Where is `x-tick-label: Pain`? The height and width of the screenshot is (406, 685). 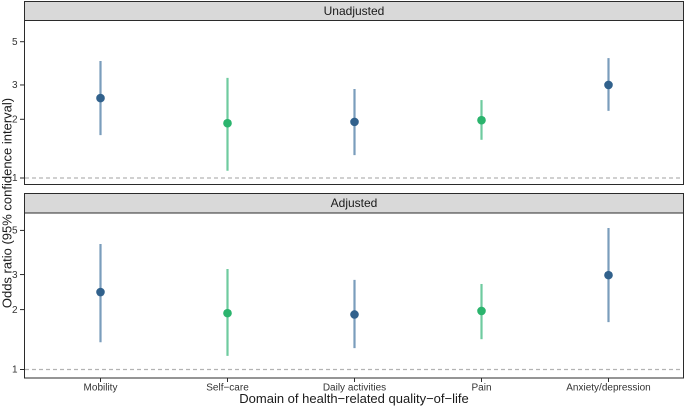
x-tick-label: Pain is located at coordinates (481, 388).